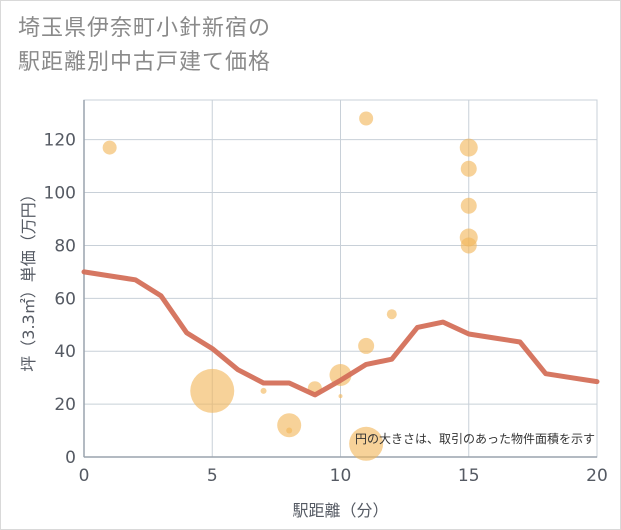 The width and height of the screenshot is (621, 530). What do you see at coordinates (60, 194) in the screenshot?
I see `y-tick-label: 100` at bounding box center [60, 194].